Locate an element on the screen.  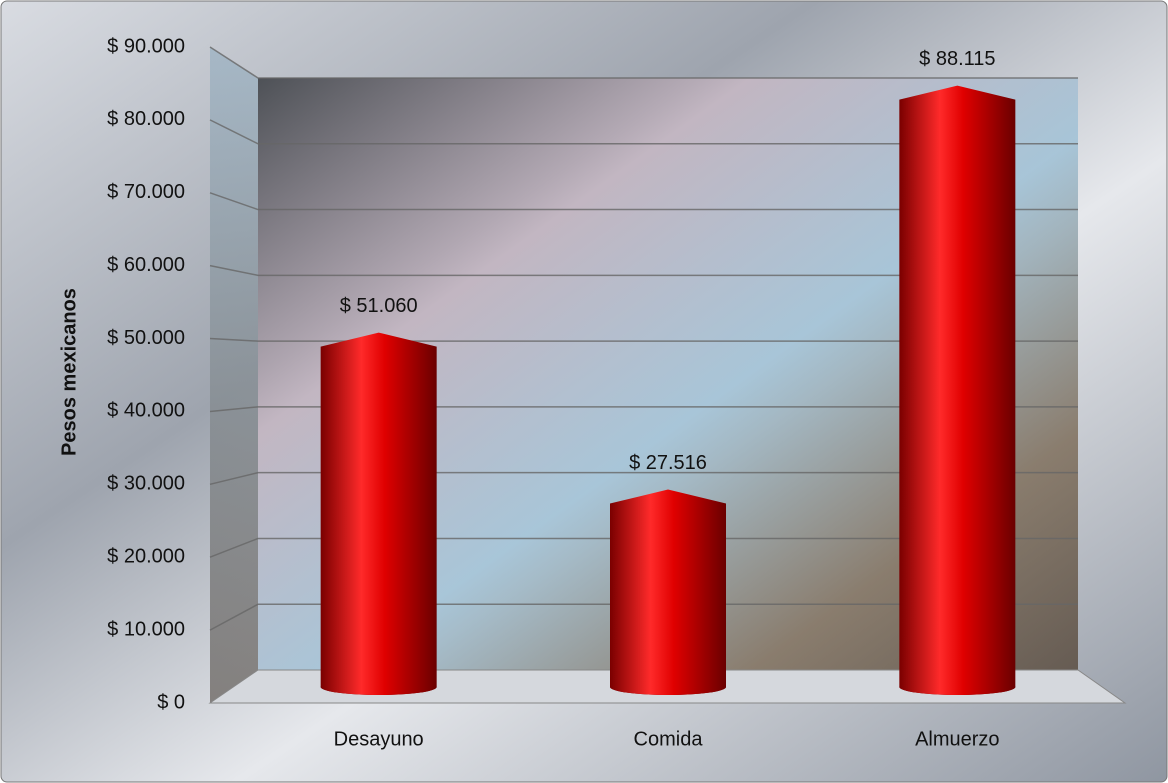
y-tick-label: $ 90.000 is located at coordinates (146, 46).